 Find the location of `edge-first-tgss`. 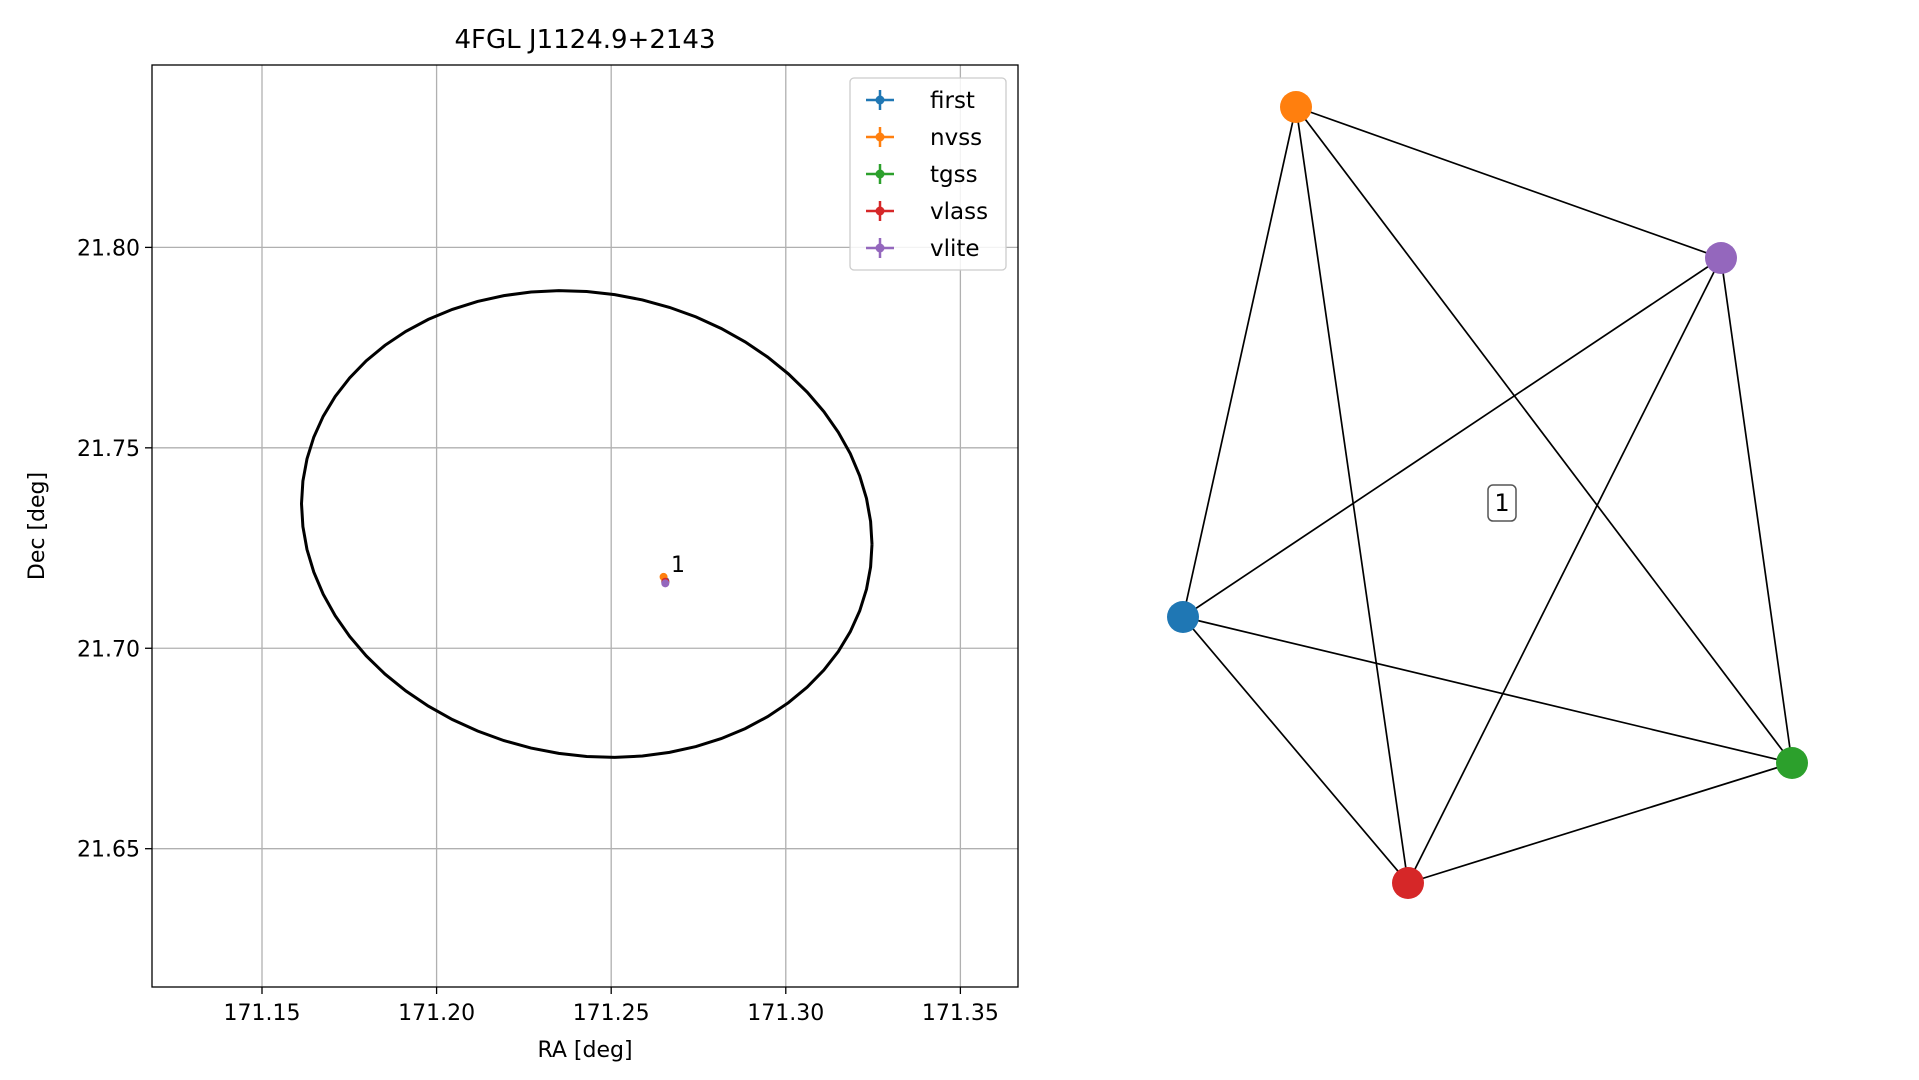

edge-first-tgss is located at coordinates (1487, 690).